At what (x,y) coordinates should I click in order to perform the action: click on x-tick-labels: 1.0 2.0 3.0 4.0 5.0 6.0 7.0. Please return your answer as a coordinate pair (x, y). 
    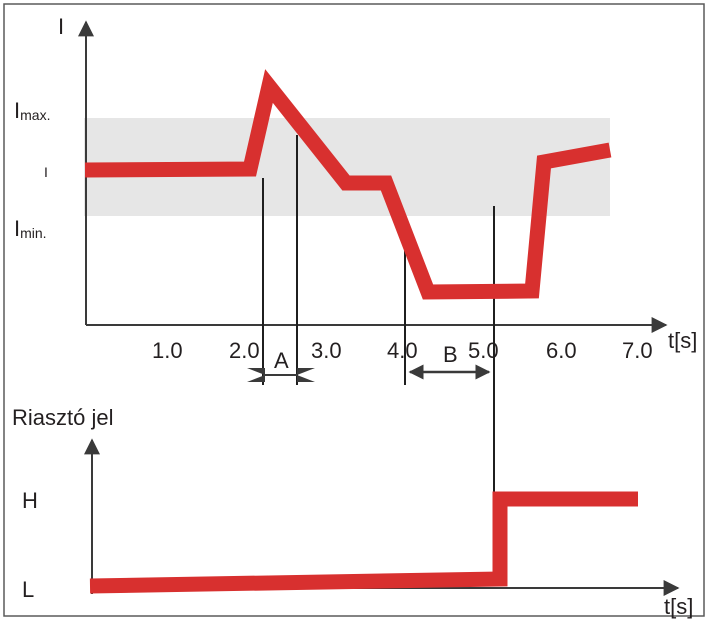
    Looking at the image, I should click on (402, 350).